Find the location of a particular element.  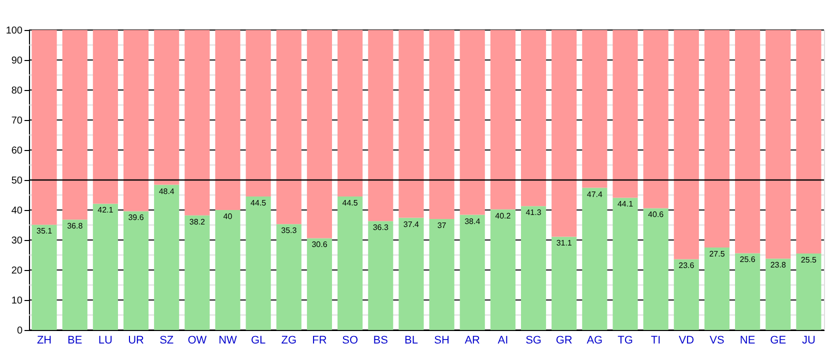

data-label: 36.3 is located at coordinates (380, 227).